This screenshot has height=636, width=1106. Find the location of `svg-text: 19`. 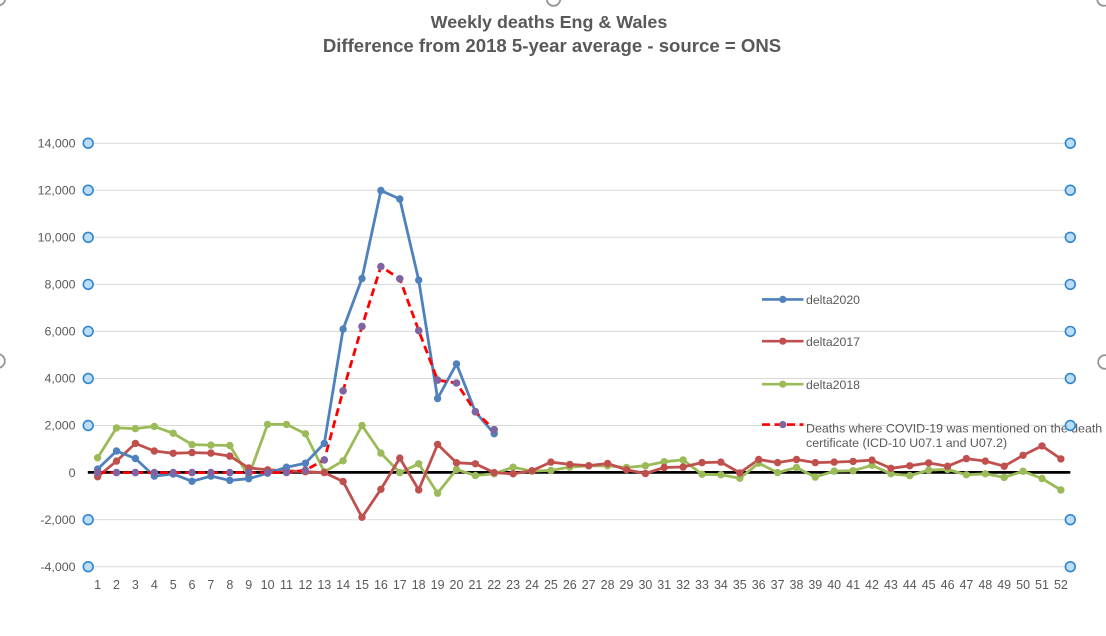

svg-text: 19 is located at coordinates (438, 585).